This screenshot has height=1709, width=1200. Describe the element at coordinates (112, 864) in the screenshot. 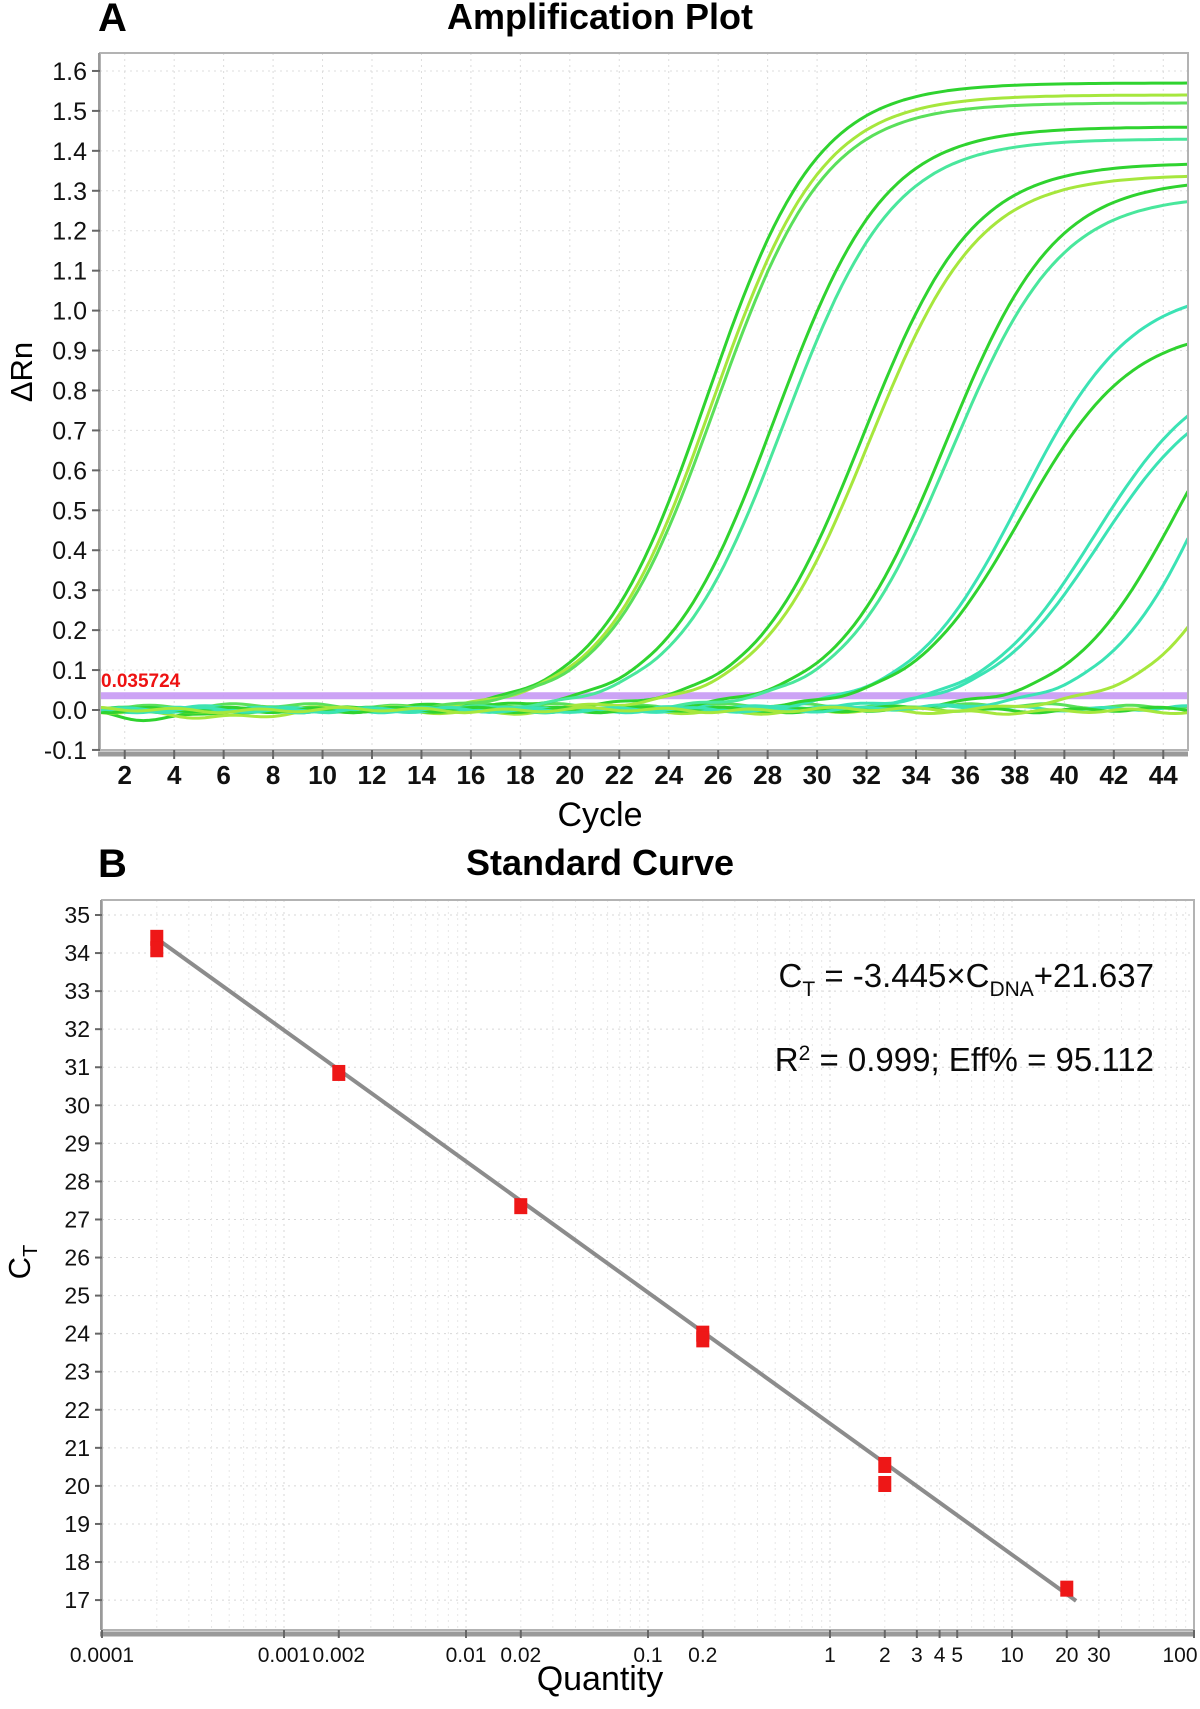

I see `panel-b-label: B` at that location.